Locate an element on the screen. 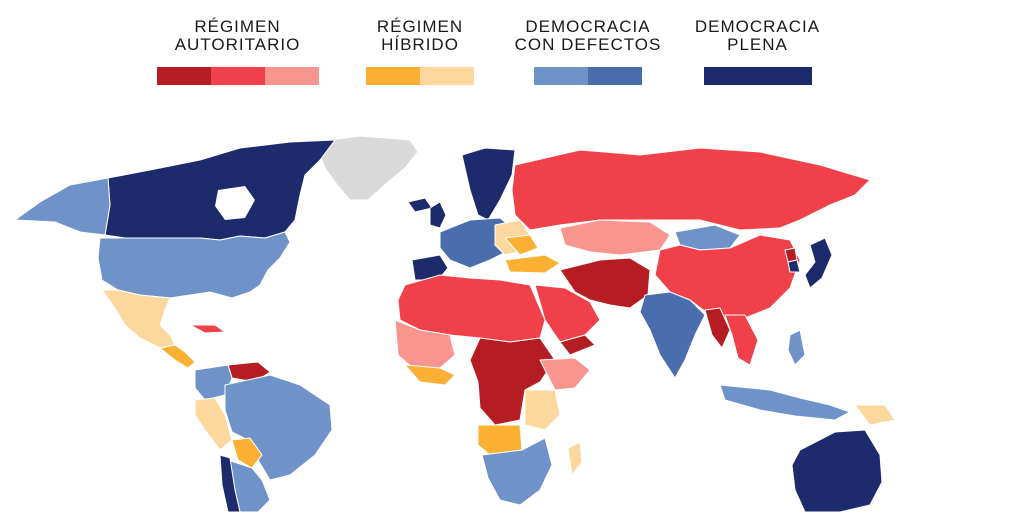 The height and width of the screenshot is (512, 1024). region-russia is located at coordinates (691, 189).